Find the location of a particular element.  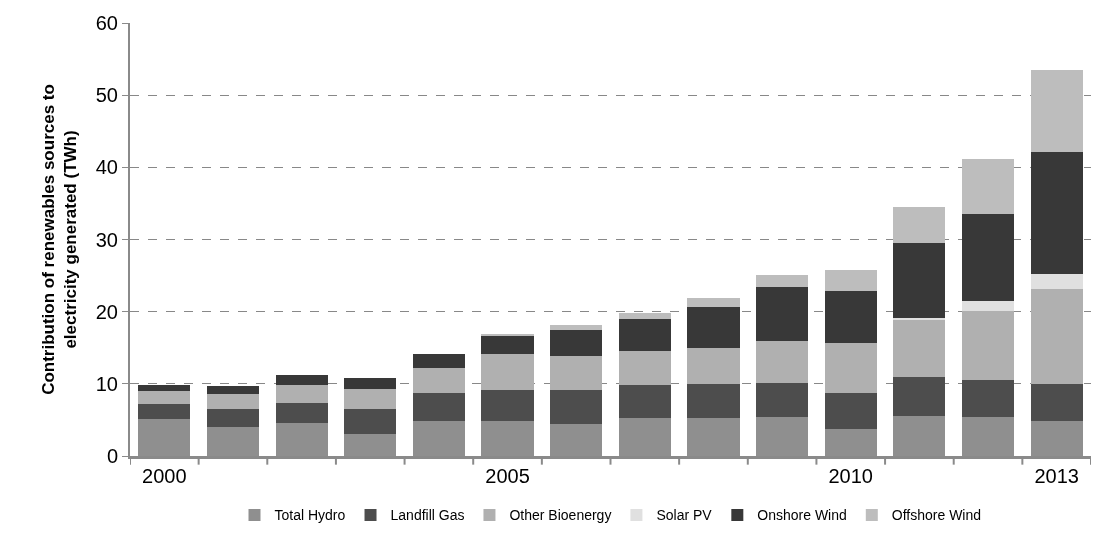

y-tick-label: 50 is located at coordinates (106, 95).